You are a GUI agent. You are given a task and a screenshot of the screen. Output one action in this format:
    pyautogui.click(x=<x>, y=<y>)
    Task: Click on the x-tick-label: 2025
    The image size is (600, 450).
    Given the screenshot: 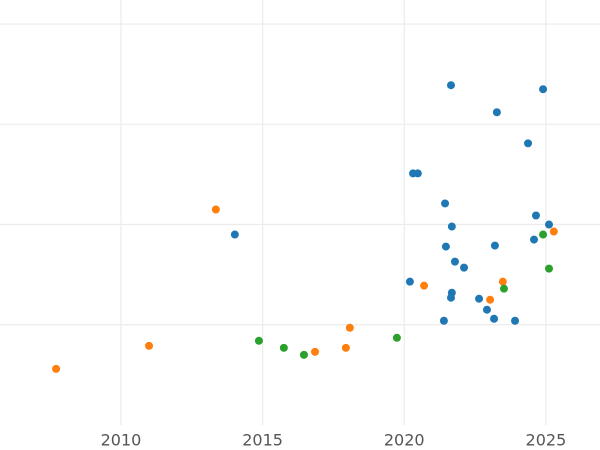 What is the action you would take?
    pyautogui.click(x=546, y=440)
    